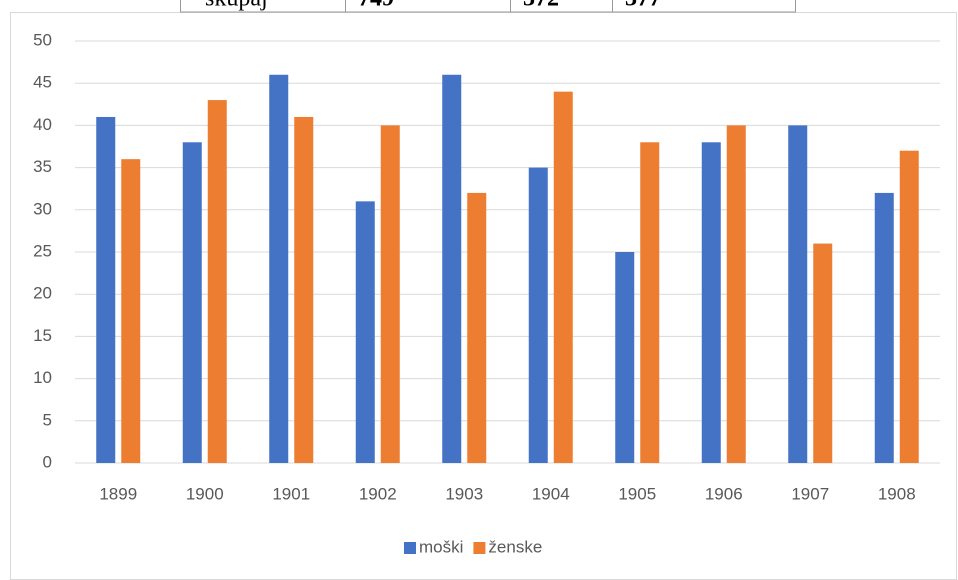 This screenshot has width=958, height=580. What do you see at coordinates (236, 6) in the screenshot?
I see `table-cell: skupaj` at bounding box center [236, 6].